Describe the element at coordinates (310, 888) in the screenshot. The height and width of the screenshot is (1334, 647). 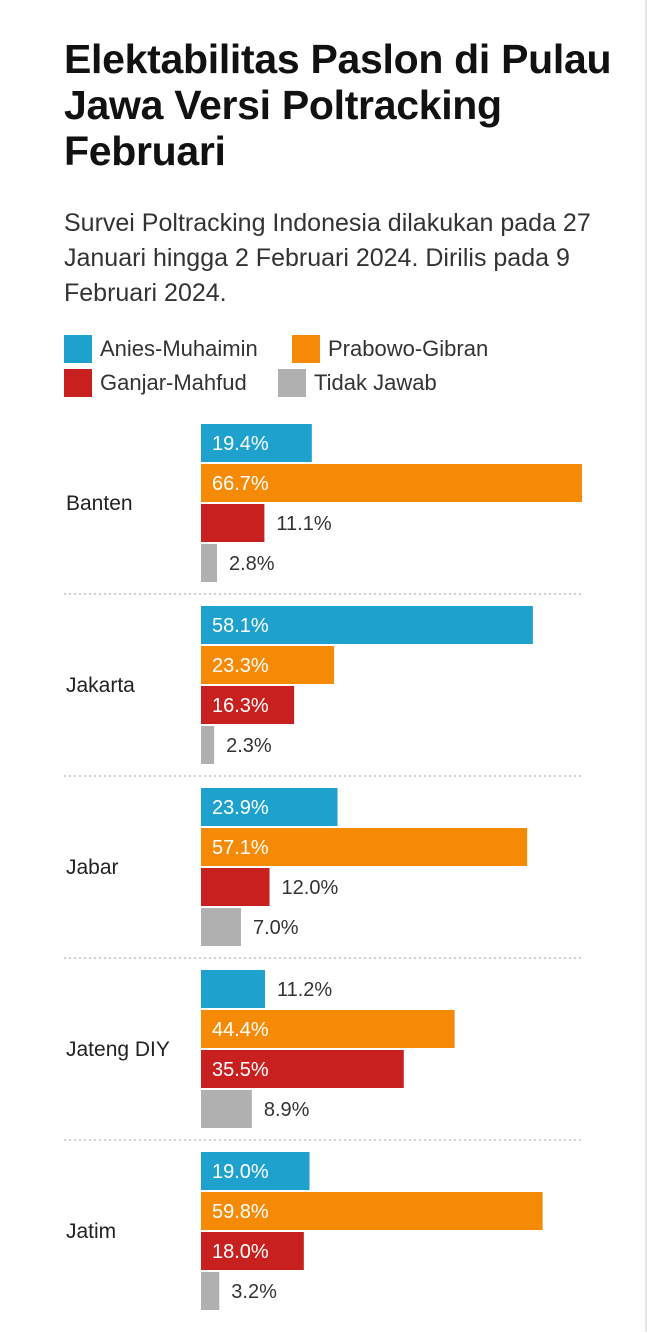
I see `data-label-jabar-ganjar-mahfud: 12.0%` at that location.